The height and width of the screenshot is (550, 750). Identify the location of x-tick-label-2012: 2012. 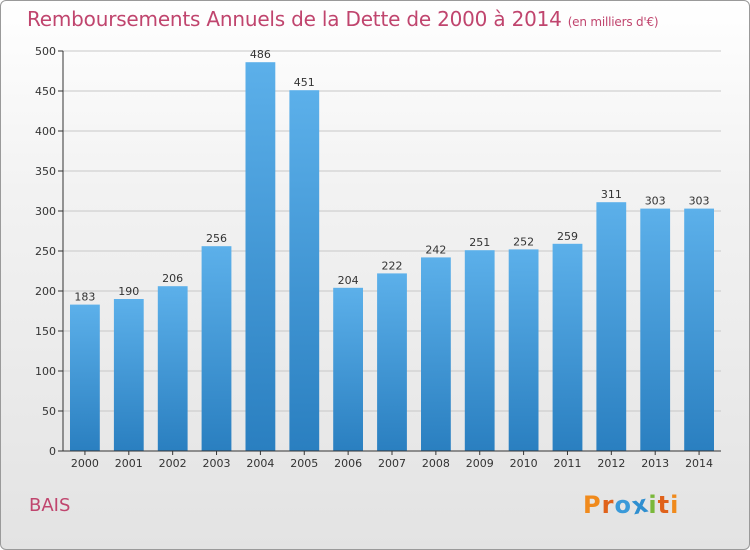
(611, 463).